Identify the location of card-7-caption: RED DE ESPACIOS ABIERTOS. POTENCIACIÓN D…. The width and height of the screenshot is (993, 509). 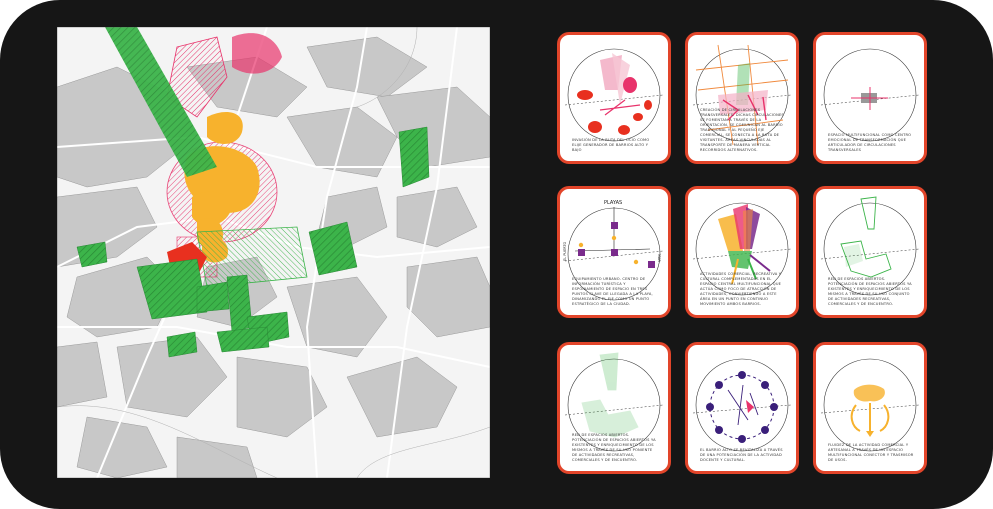
(614, 447).